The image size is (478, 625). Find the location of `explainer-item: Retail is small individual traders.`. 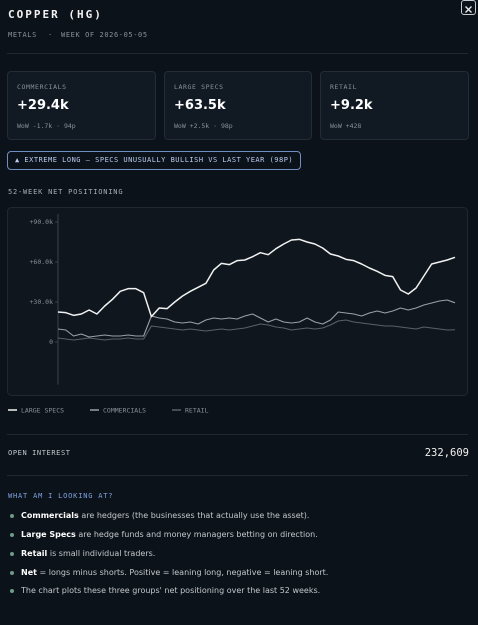

explainer-item: Retail is small individual traders. is located at coordinates (82, 553).